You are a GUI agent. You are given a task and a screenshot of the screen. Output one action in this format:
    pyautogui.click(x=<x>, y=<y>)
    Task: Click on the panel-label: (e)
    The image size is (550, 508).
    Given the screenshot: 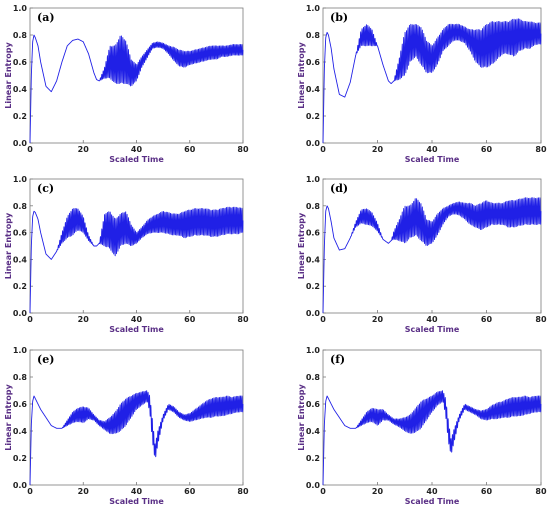 What is the action you would take?
    pyautogui.click(x=45, y=359)
    